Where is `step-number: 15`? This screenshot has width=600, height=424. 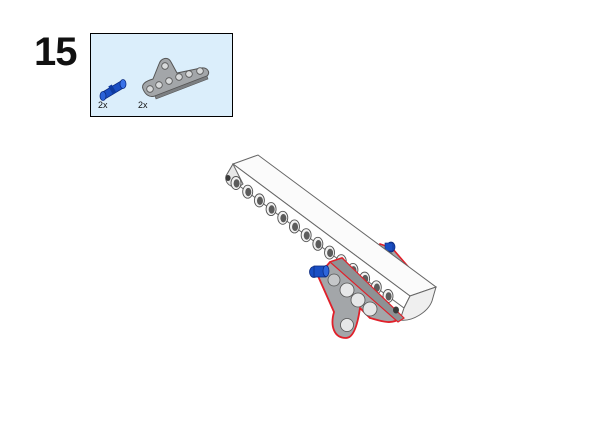
step-number: 15 is located at coordinates (55, 52).